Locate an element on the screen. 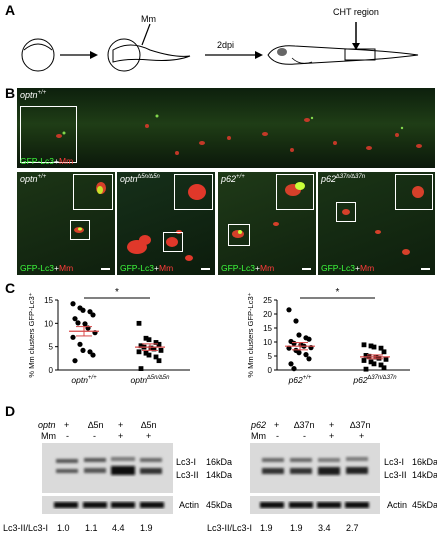 This screenshot has height=550, width=437. lc3ii-kda: 14kDa is located at coordinates (219, 475).